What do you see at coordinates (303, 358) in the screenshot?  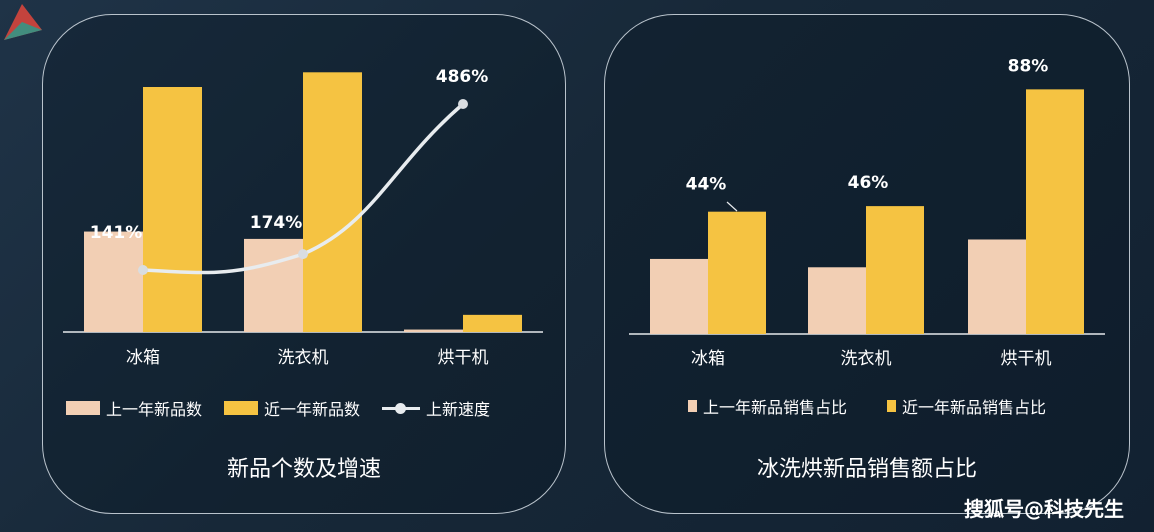 I see `x-tick-left-1: 洗衣机` at bounding box center [303, 358].